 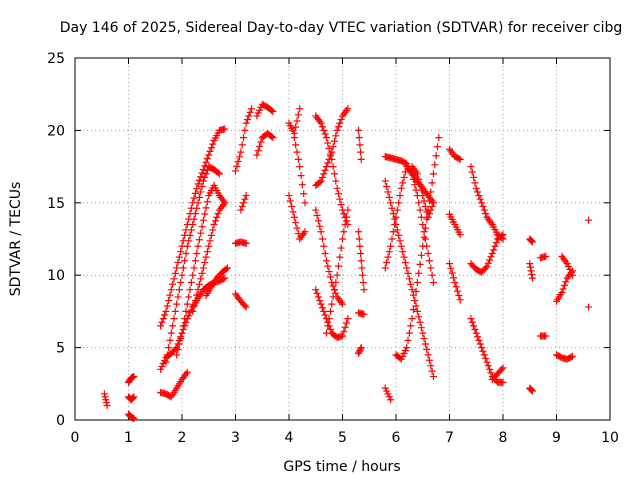 I want to click on series-s16, so click(x=265, y=110).